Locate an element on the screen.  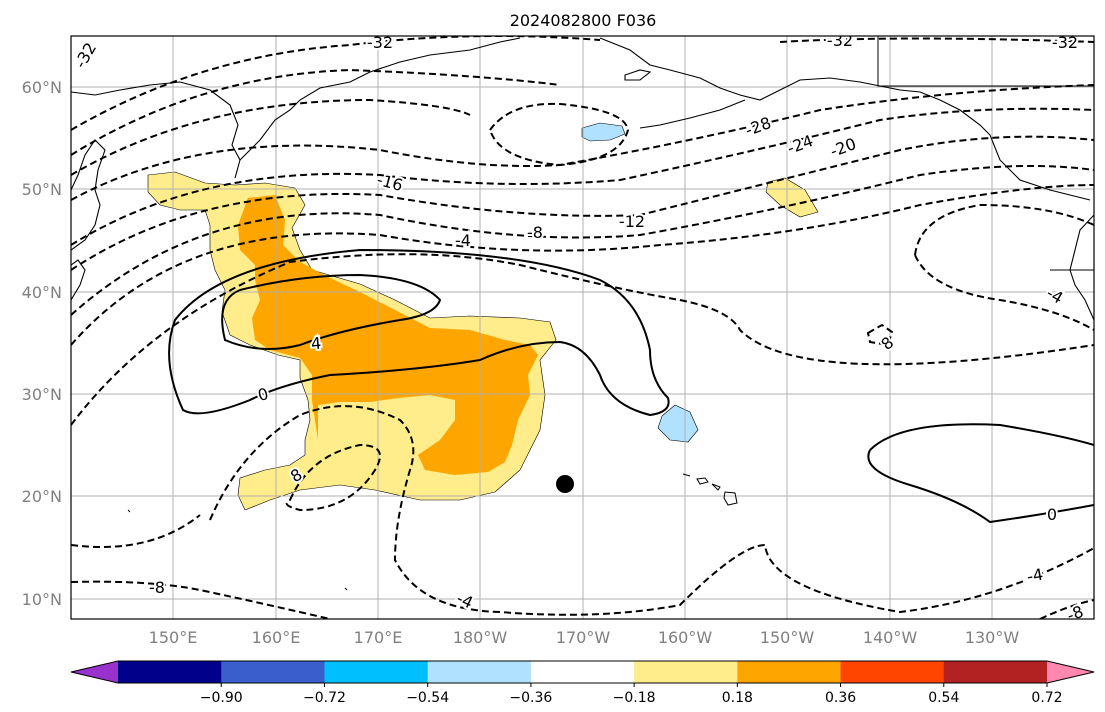
lon-label: 160°E is located at coordinates (276, 637).